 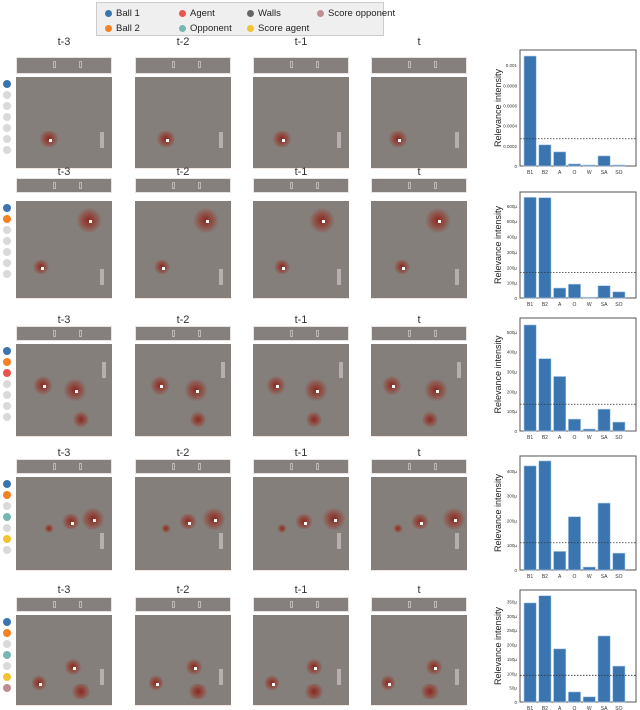 What do you see at coordinates (530, 438) in the screenshot?
I see `x-tick-label: B1` at bounding box center [530, 438].